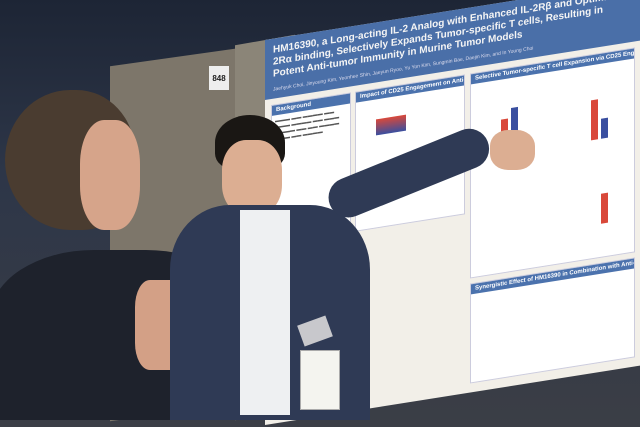 The height and width of the screenshot is (427, 640). What do you see at coordinates (320, 380) in the screenshot?
I see `name-badge` at bounding box center [320, 380].